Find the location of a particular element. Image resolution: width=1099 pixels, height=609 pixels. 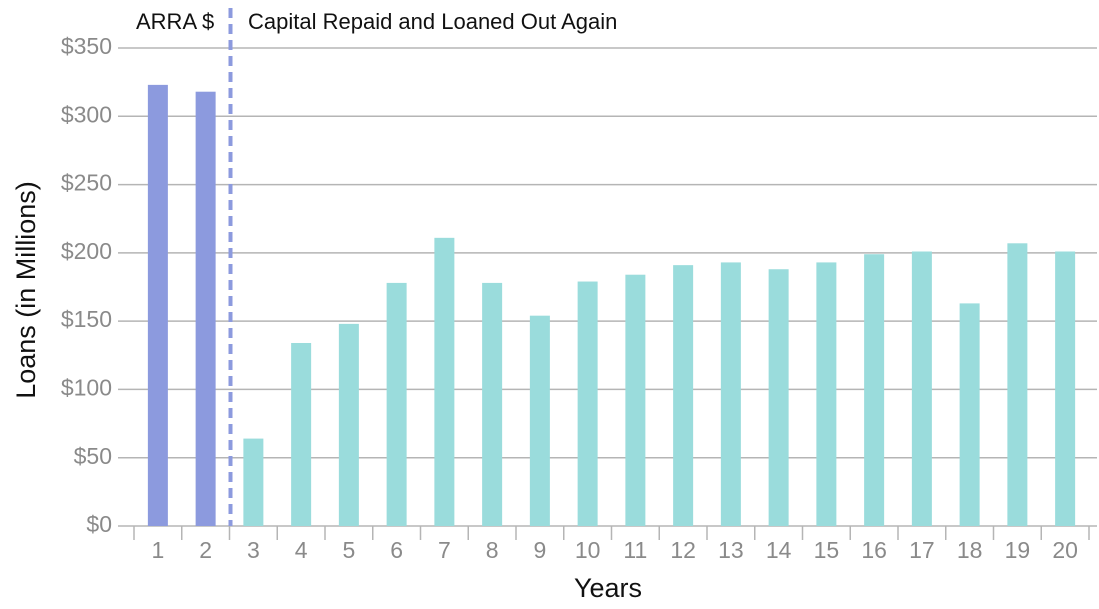

x-tick-label: 7 is located at coordinates (444, 550).